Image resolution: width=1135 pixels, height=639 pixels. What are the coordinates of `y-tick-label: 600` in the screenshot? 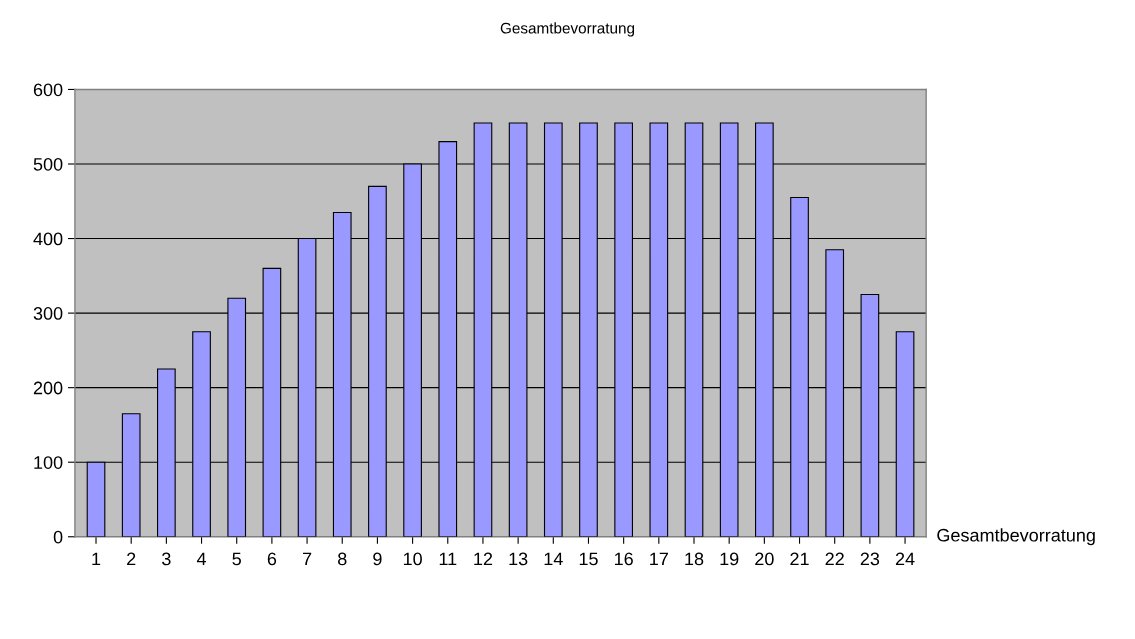 It's located at (48, 90).